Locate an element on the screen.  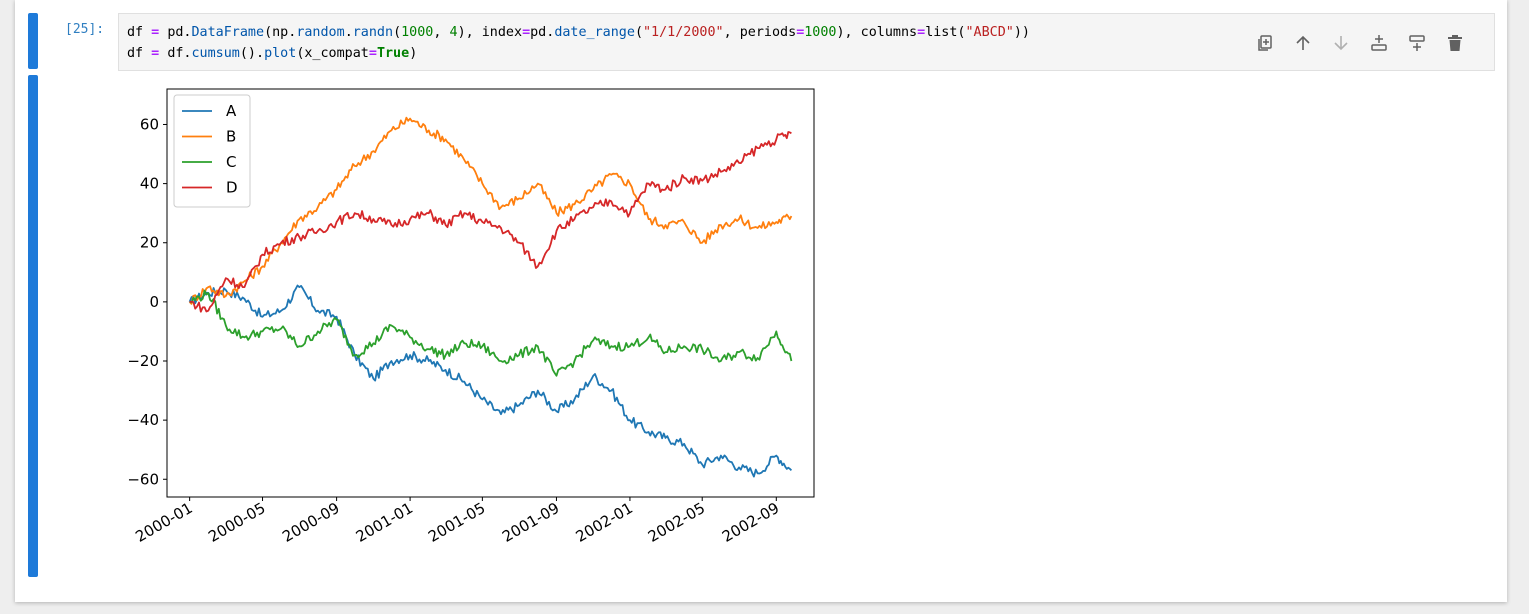
x-tick-label: 2001-05 is located at coordinates (456, 522).